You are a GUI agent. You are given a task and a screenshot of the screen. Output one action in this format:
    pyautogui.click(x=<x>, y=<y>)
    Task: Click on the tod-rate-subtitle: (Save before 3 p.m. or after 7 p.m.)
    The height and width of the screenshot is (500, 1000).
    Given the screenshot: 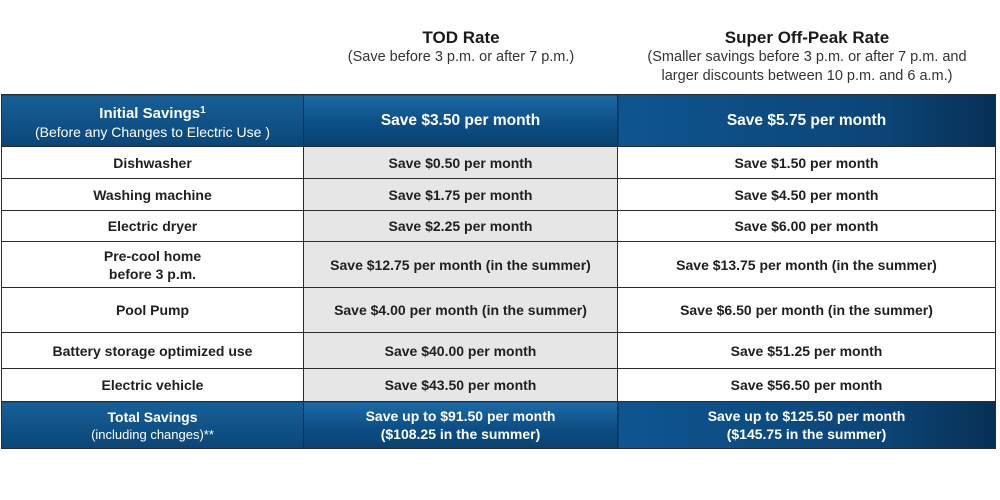 What is the action you would take?
    pyautogui.click(x=461, y=57)
    